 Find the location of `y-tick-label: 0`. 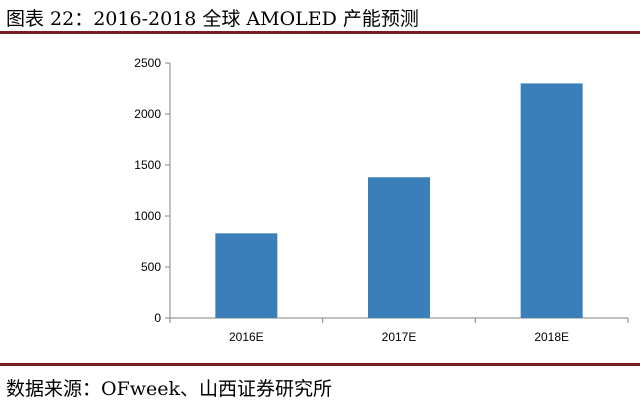

y-tick-label: 0 is located at coordinates (157, 318).